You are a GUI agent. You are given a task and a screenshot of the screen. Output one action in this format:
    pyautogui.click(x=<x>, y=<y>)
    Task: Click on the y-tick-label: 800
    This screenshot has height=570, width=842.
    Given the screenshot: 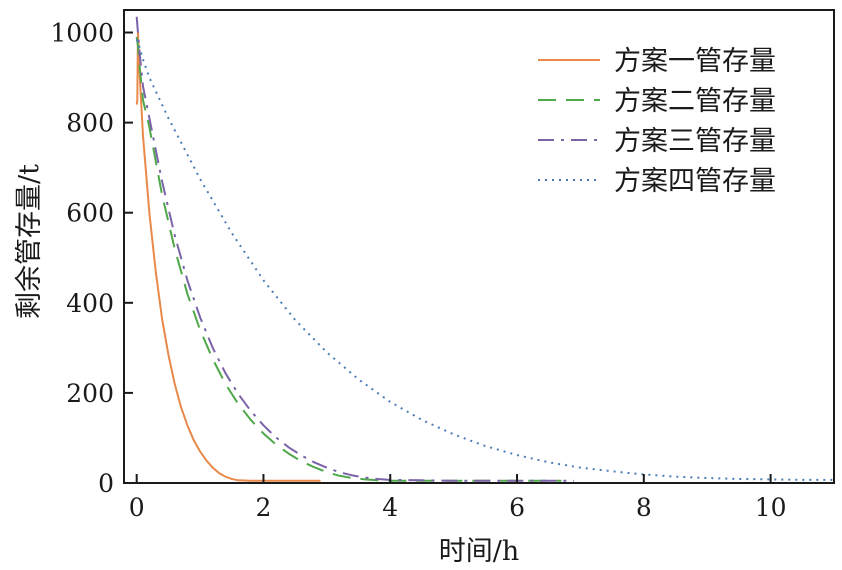 What is the action you would take?
    pyautogui.click(x=90, y=123)
    